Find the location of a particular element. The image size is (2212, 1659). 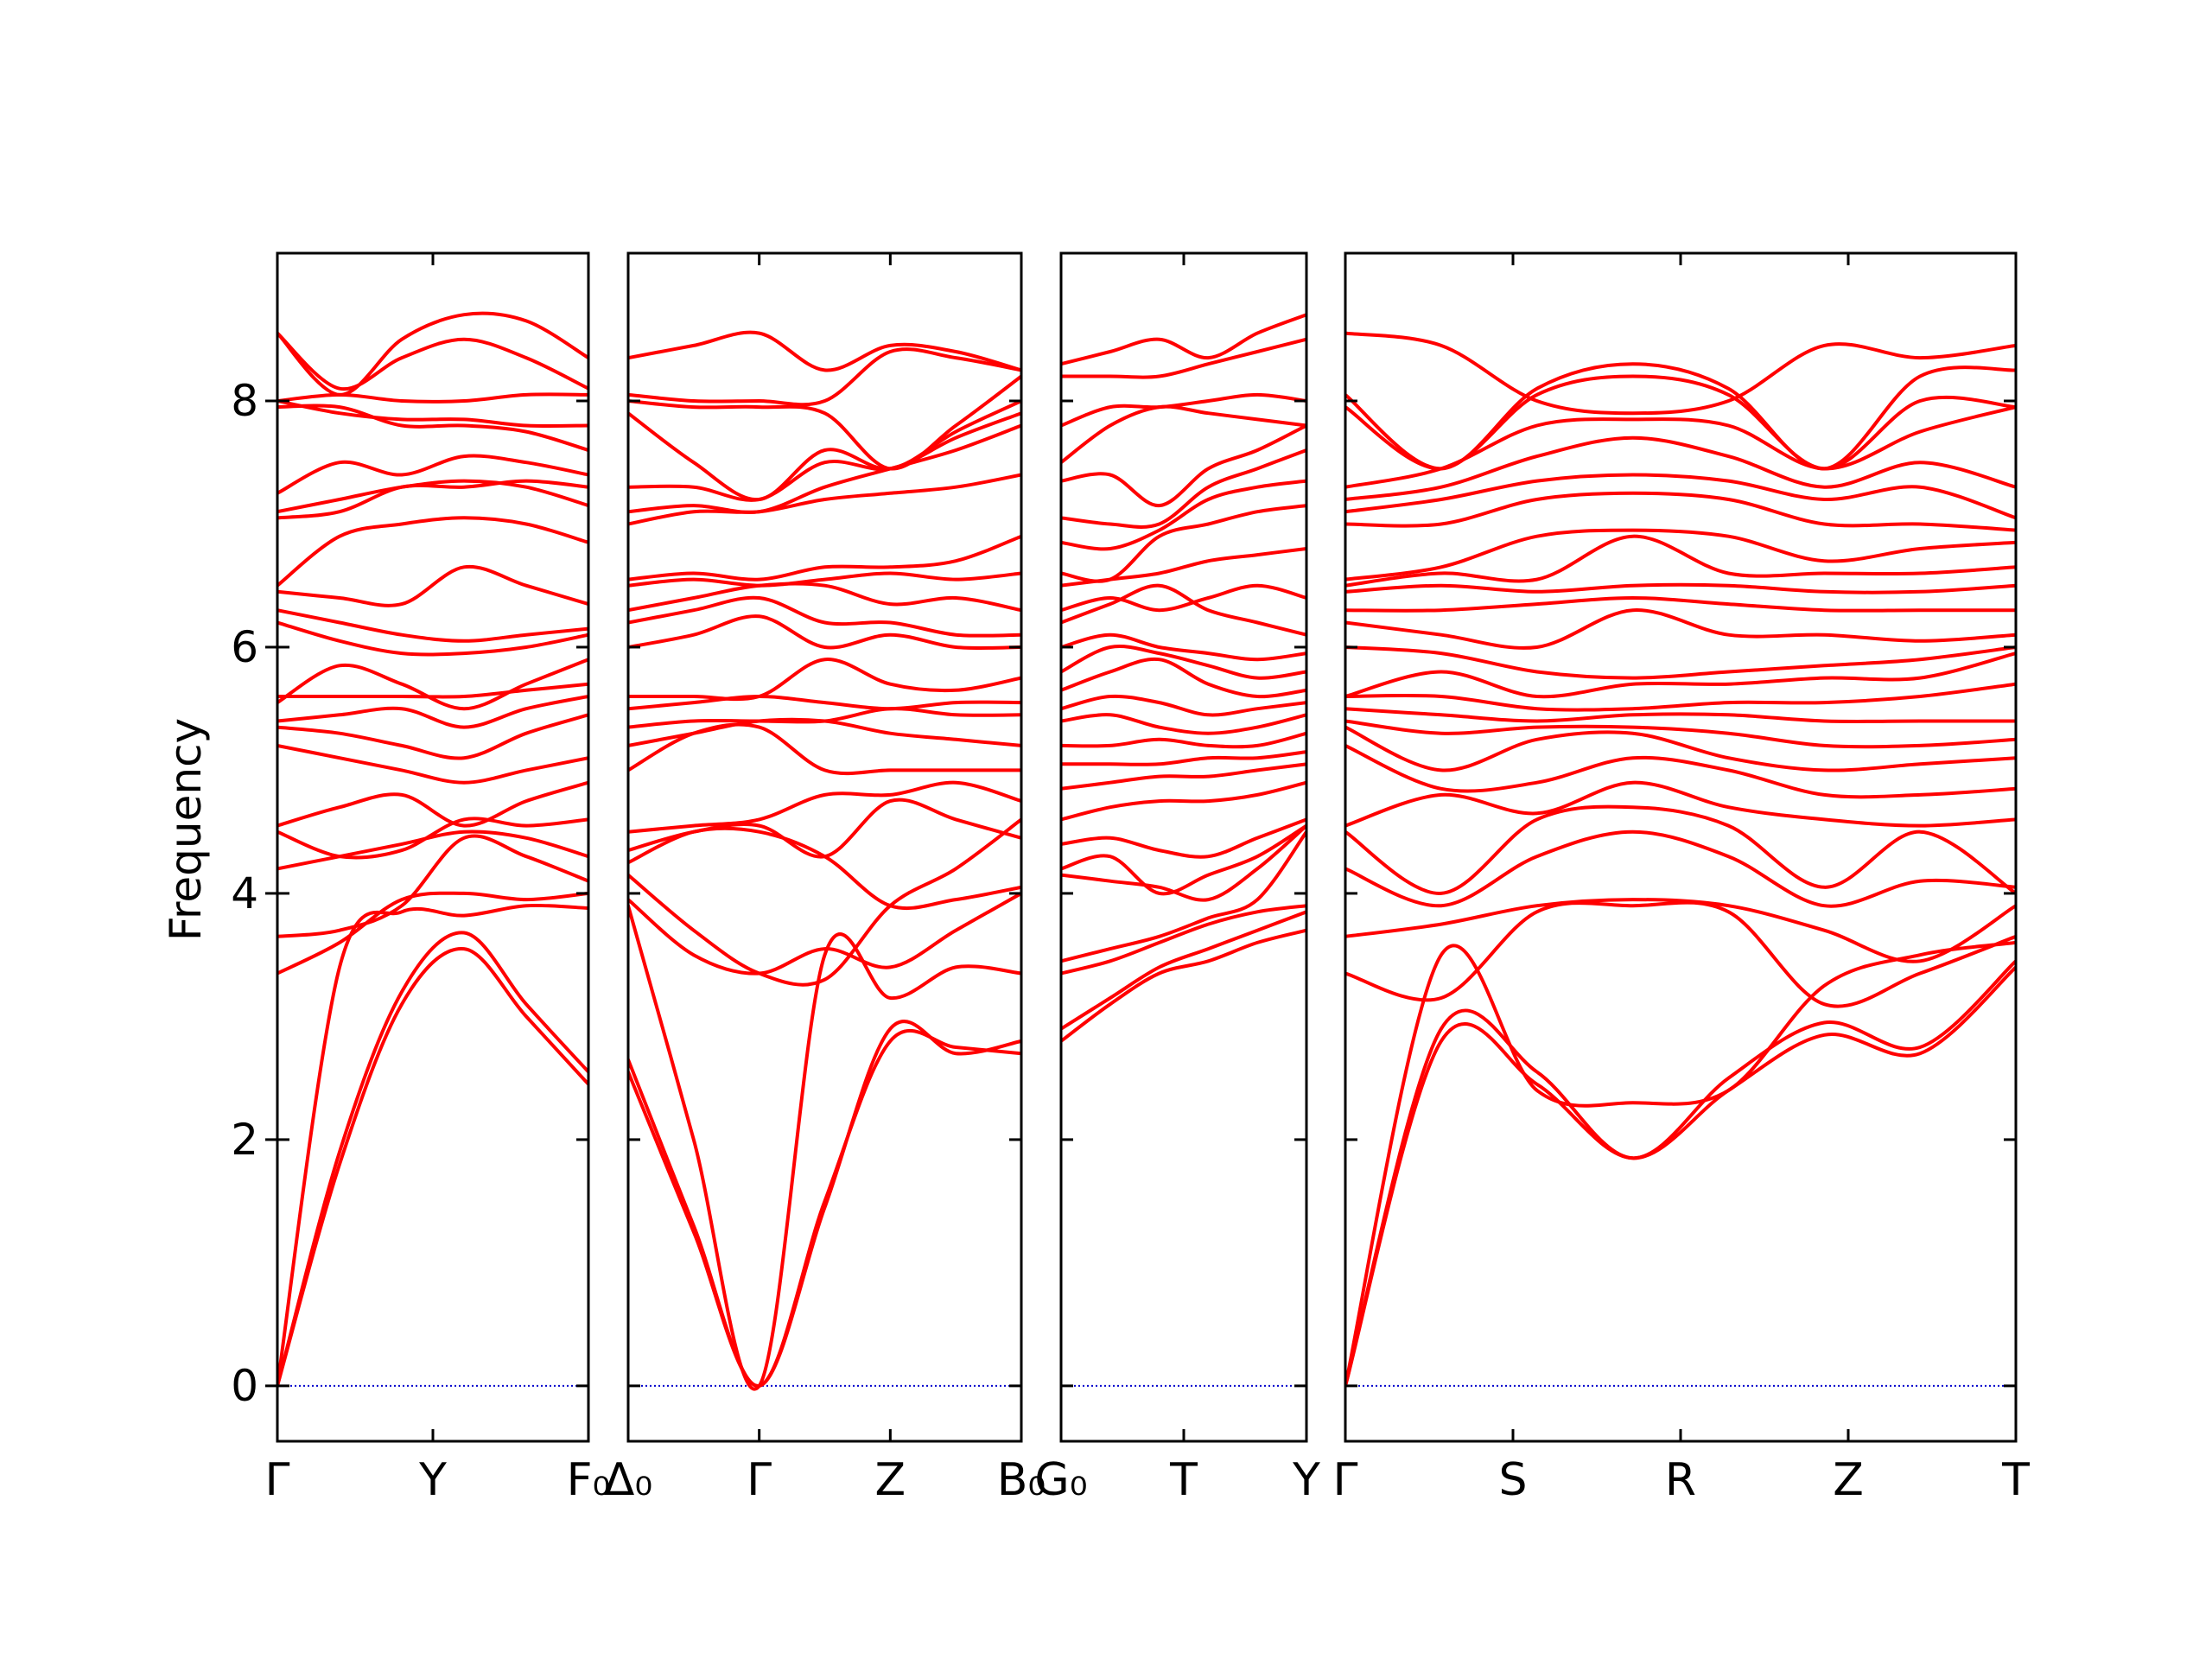

x-tick-label: Z is located at coordinates (890, 1480).